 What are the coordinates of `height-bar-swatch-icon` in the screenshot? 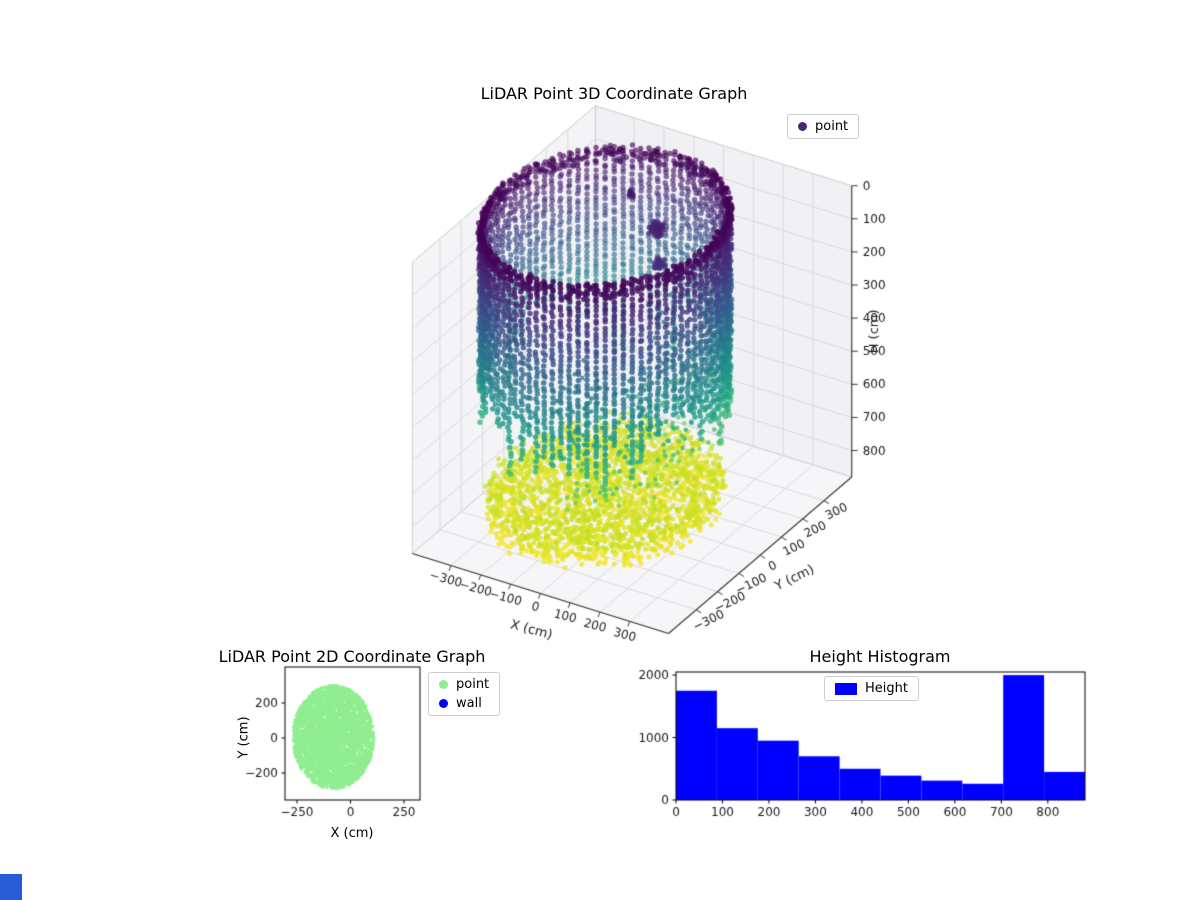 It's located at (846, 688).